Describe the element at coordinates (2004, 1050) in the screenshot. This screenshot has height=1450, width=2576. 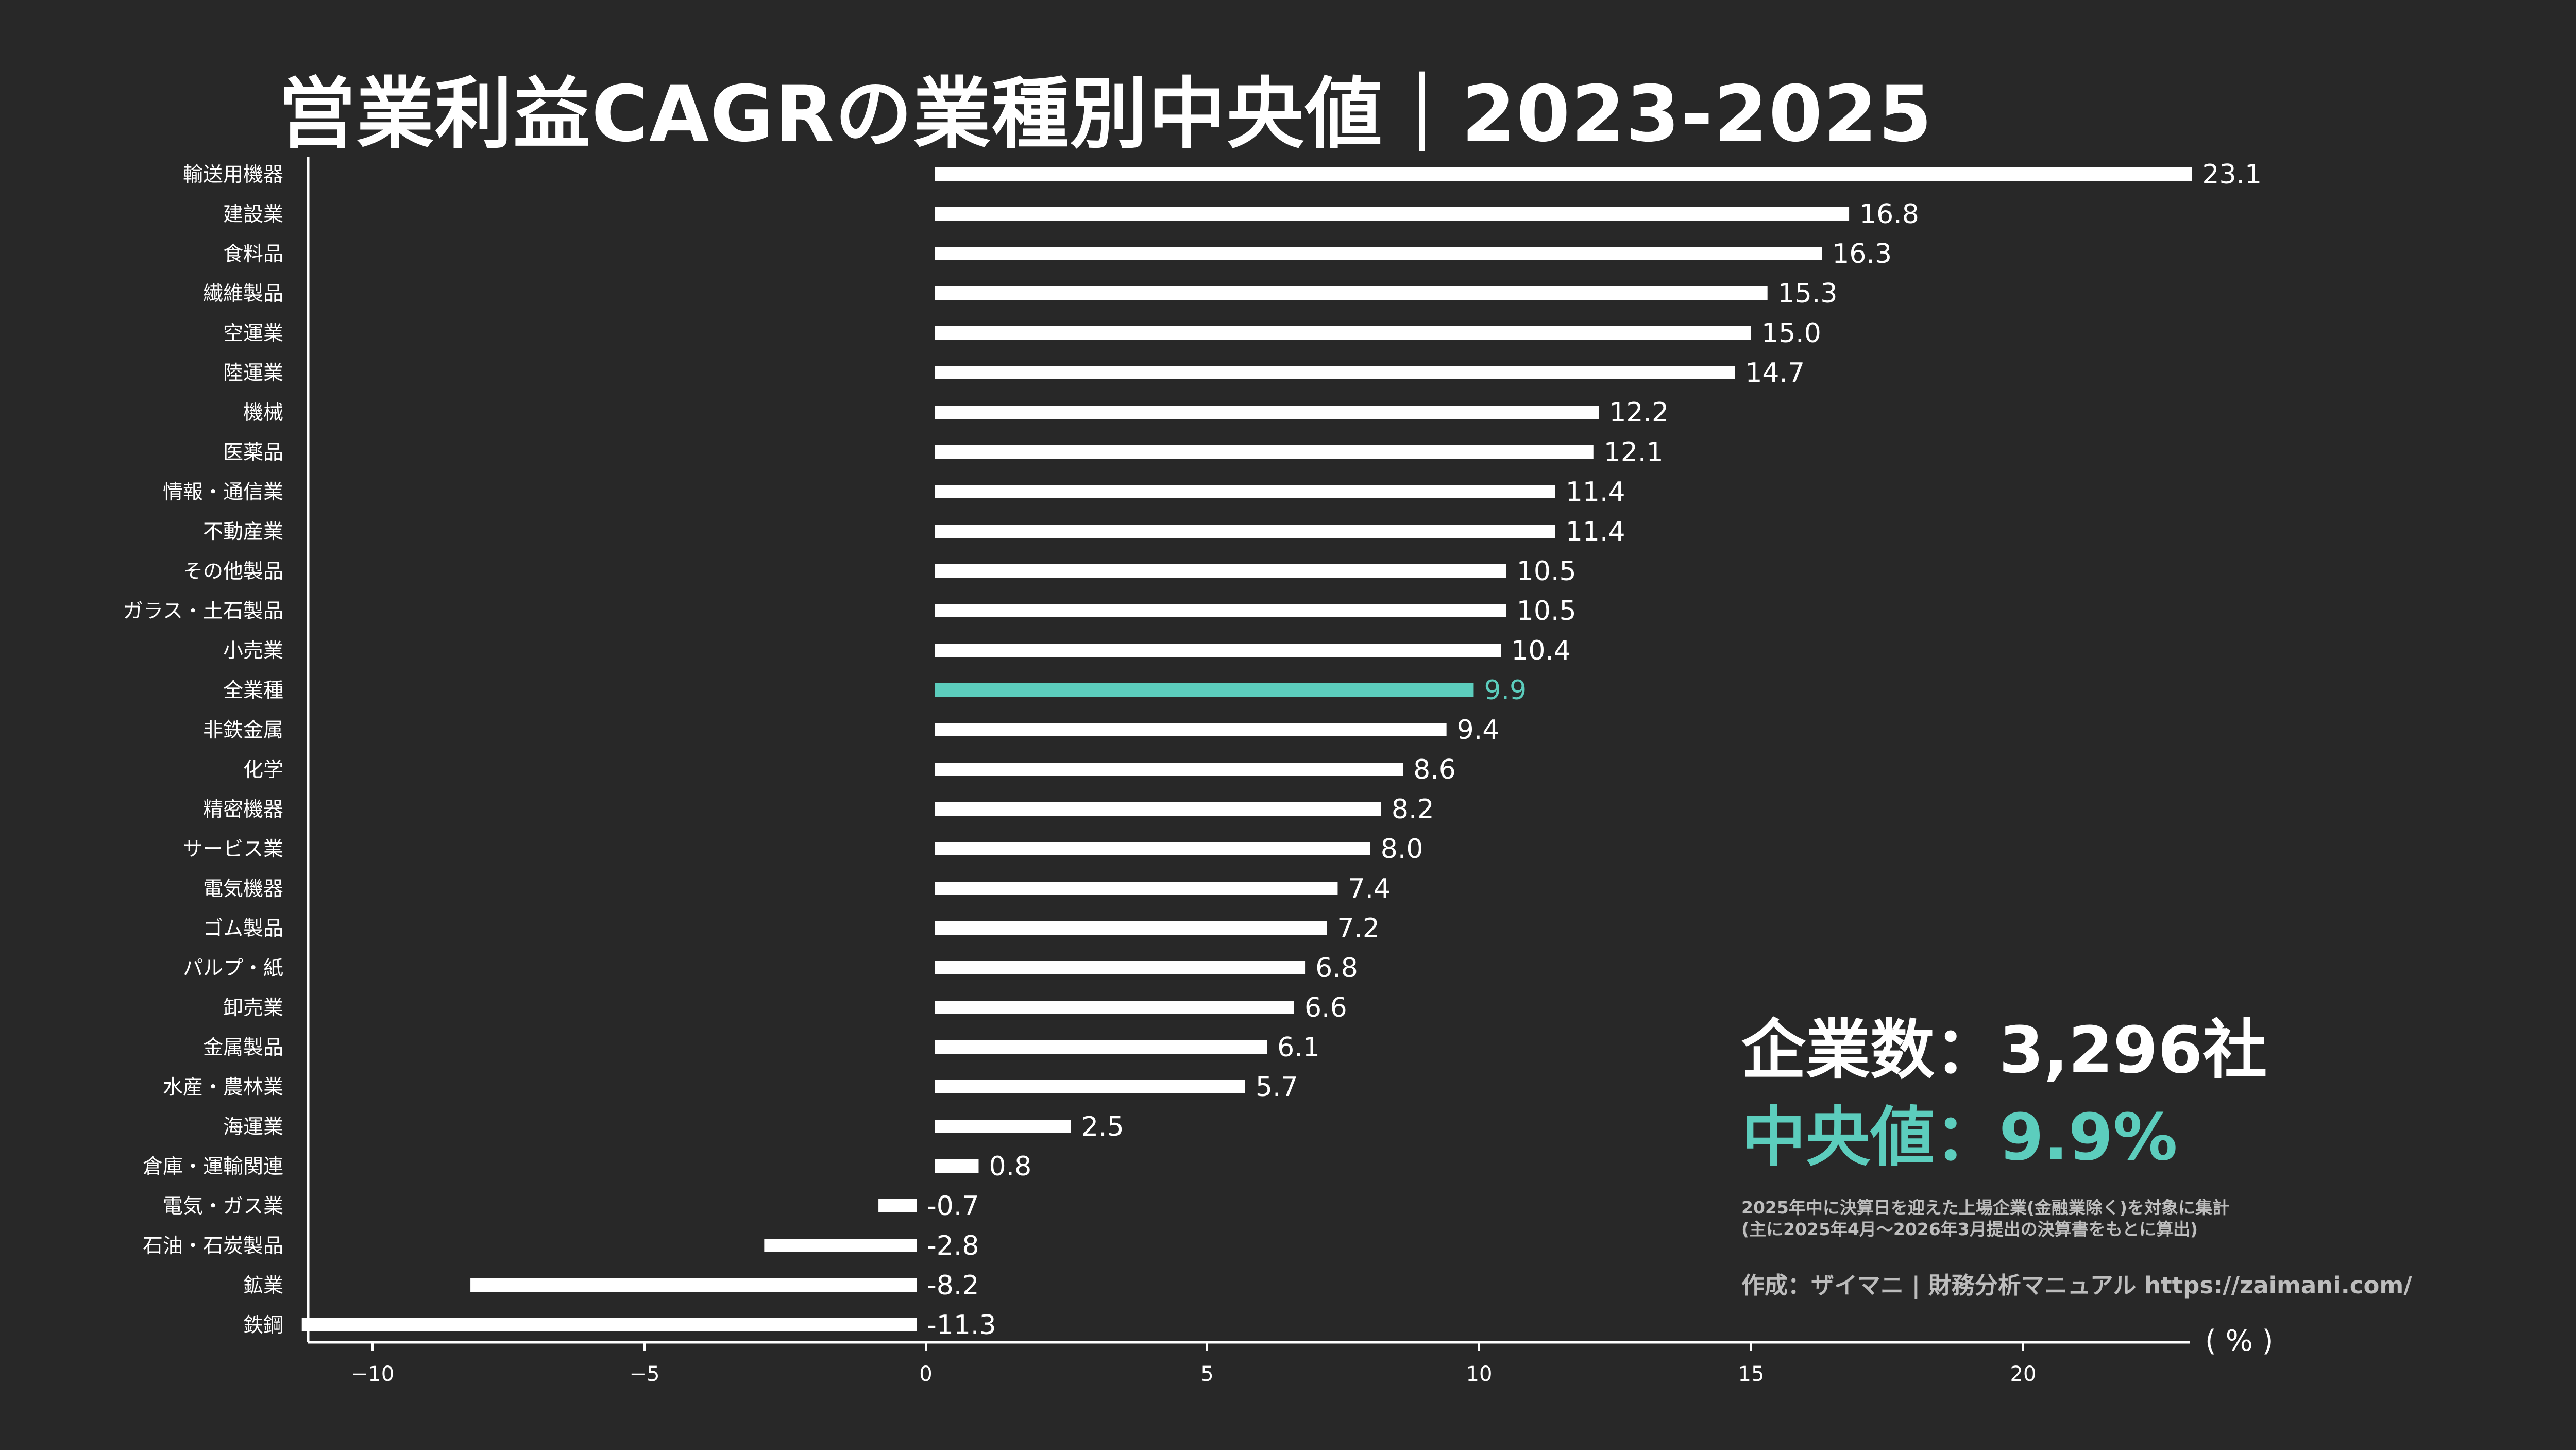
I see `company-count: 企業数：3,296社` at that location.